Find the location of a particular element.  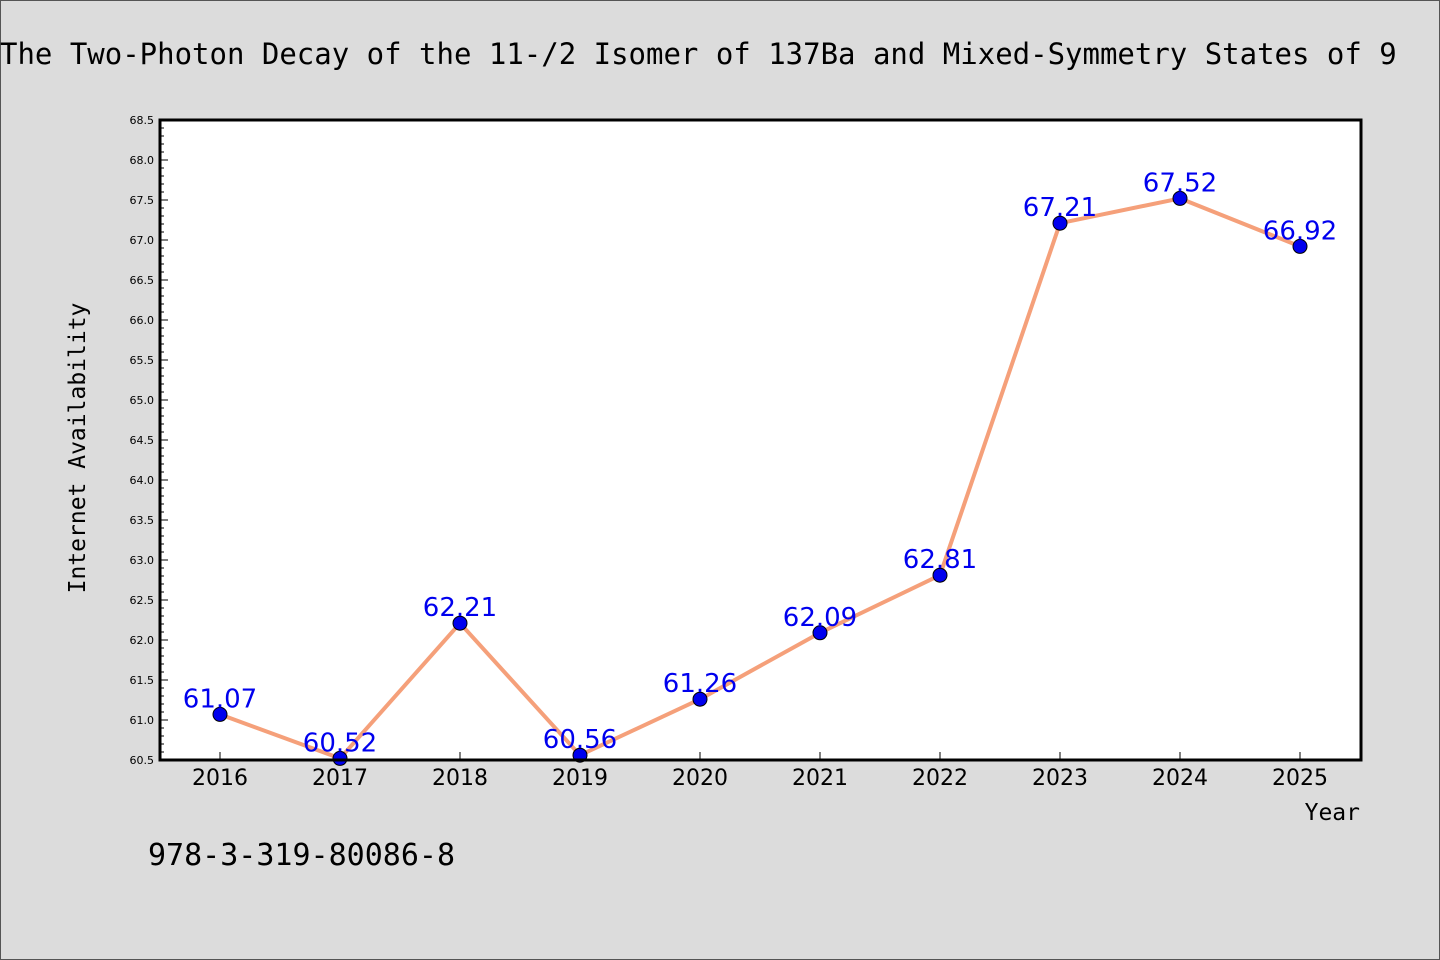

x-tick-label: 2023 is located at coordinates (1060, 778).